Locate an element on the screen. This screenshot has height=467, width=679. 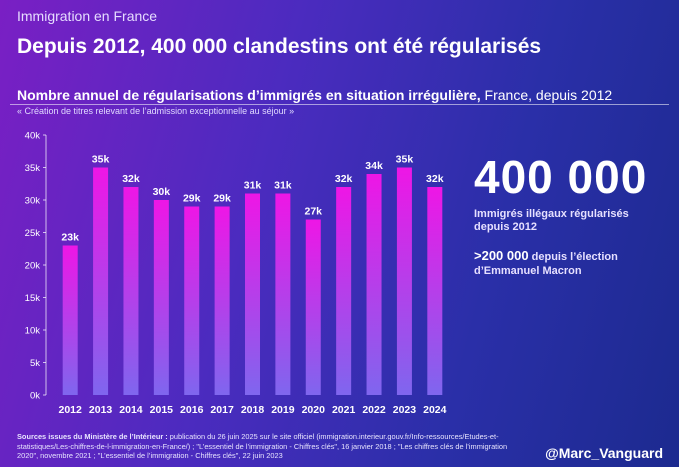
bar-value-label: 27k is located at coordinates (314, 212).